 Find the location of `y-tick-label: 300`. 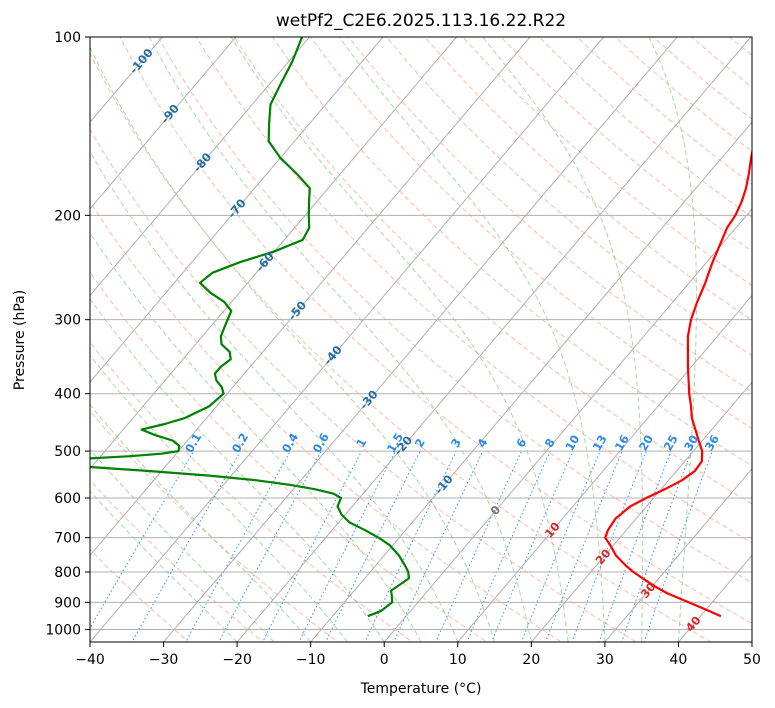

y-tick-label: 300 is located at coordinates (67, 321).